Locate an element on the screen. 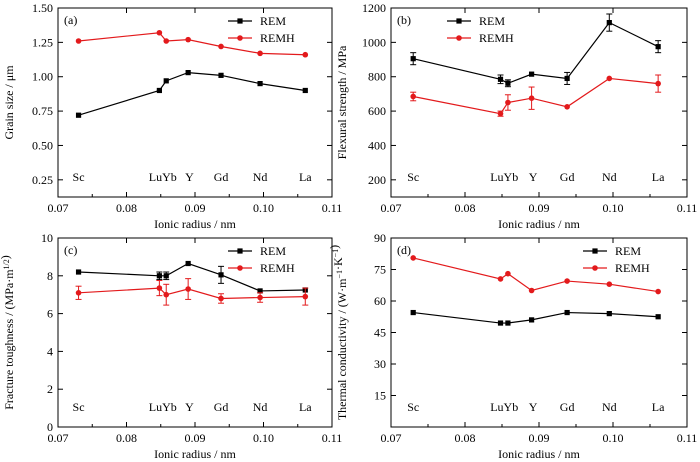  y-tick-label: 600 is located at coordinates (377, 111).